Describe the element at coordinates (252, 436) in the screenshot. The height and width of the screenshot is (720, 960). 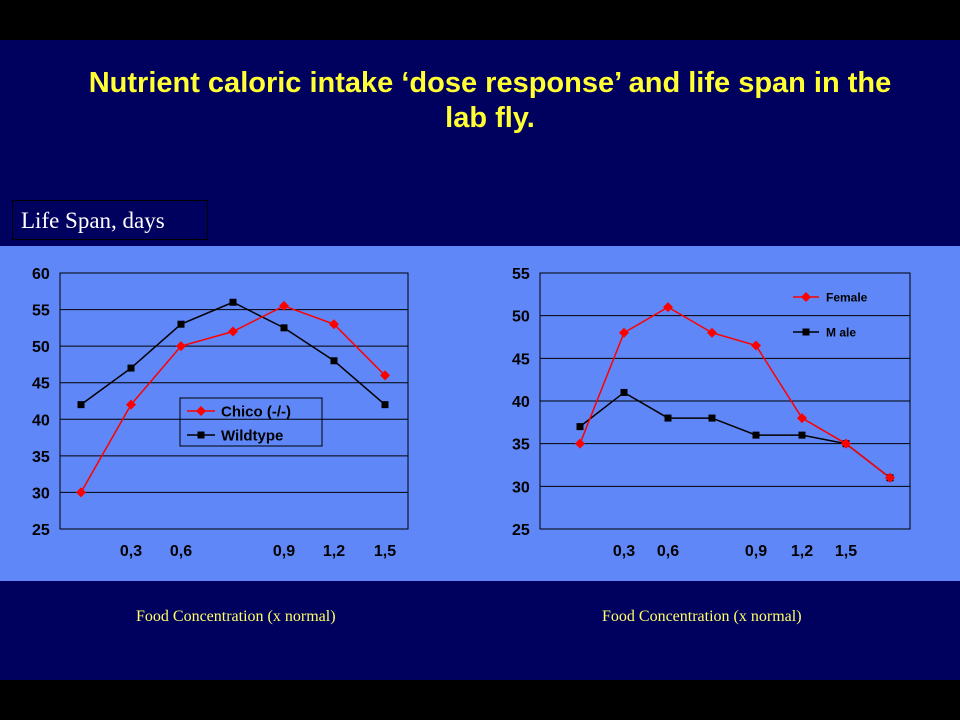
I see `legend-label: Wildtype` at that location.